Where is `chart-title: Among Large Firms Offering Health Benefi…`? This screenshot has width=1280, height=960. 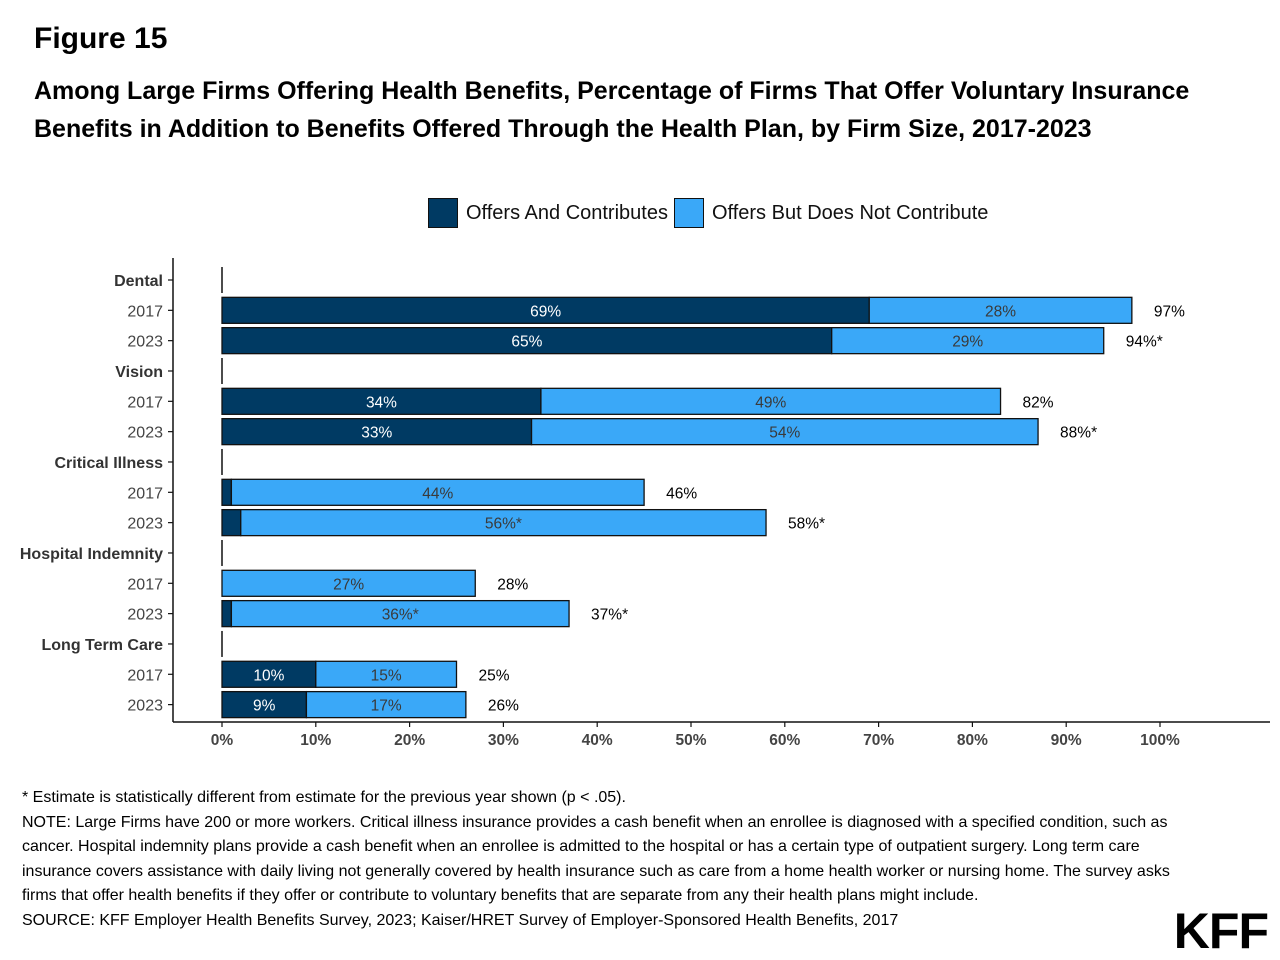
chart-title: Among Large Firms Offering Health Benefi… is located at coordinates (612, 110).